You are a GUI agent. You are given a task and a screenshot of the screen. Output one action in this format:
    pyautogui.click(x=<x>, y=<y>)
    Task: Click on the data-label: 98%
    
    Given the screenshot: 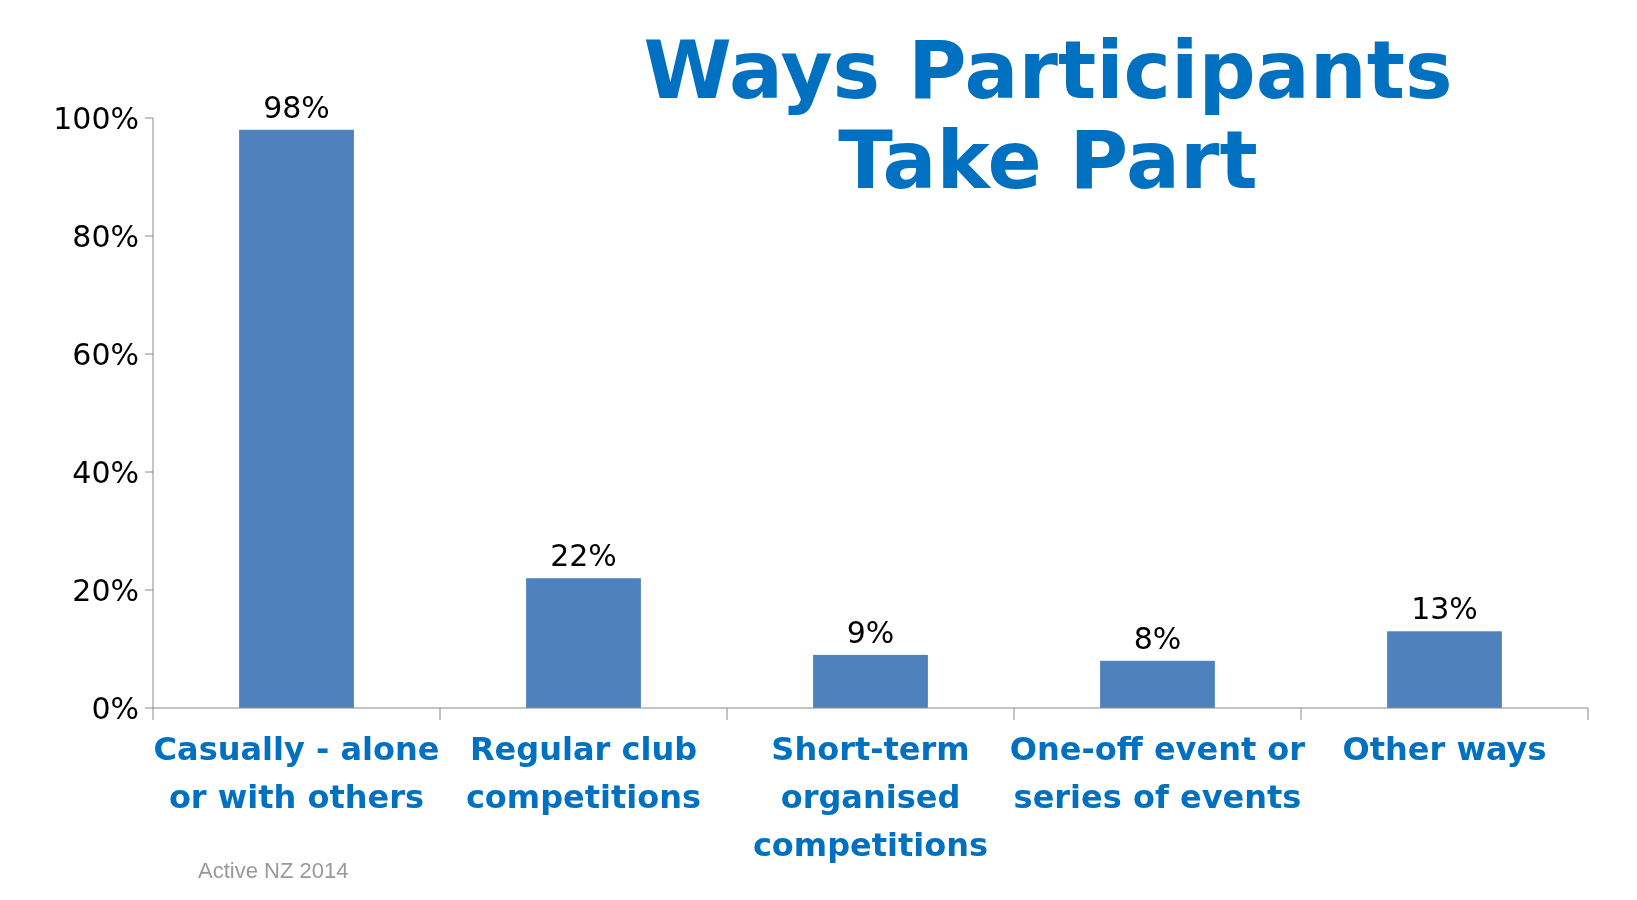 What is the action you would take?
    pyautogui.click(x=296, y=107)
    